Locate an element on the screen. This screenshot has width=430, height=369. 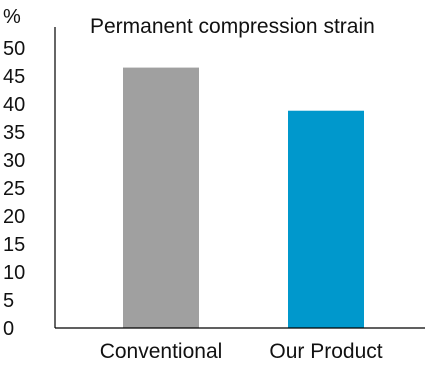
y-tick-label: 10 is located at coordinates (14, 273).